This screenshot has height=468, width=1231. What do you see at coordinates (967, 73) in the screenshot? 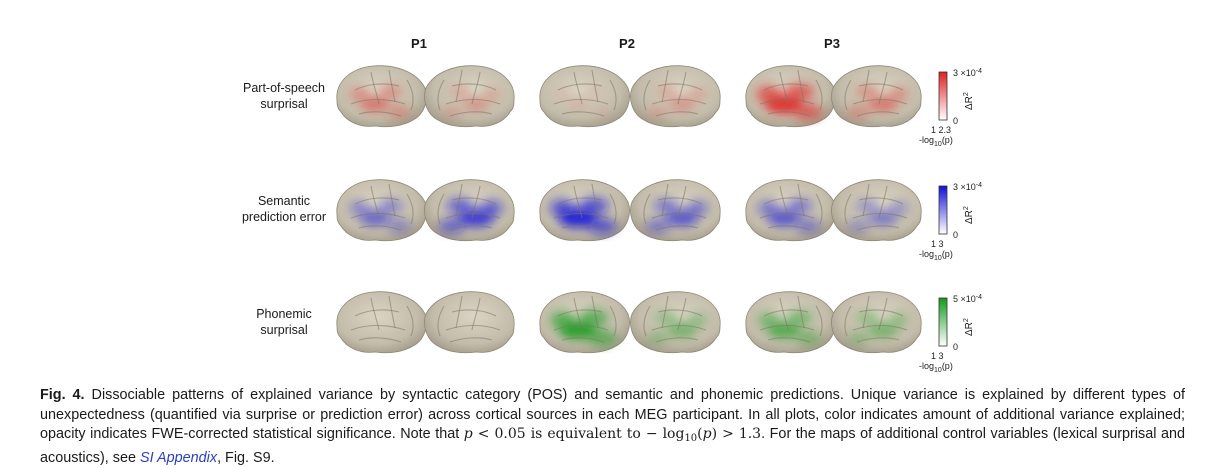
I see `colorbar-max-label: 3 ×10-4` at bounding box center [967, 73].